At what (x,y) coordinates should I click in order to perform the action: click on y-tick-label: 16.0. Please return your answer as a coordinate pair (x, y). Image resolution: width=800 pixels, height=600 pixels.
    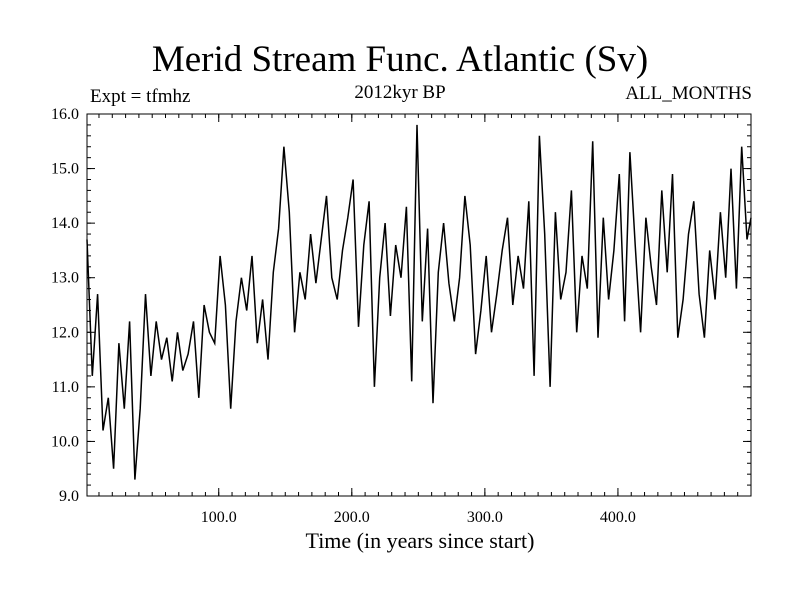
    Looking at the image, I should click on (65, 114).